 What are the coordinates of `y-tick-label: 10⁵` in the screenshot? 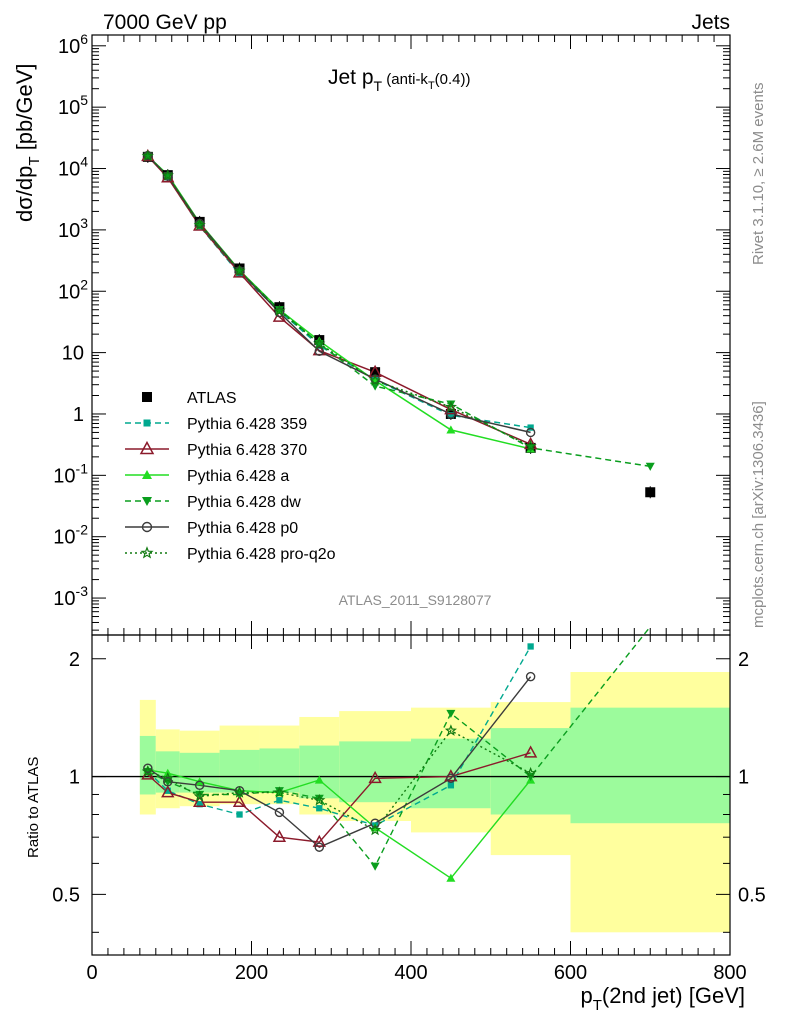 It's located at (73, 105).